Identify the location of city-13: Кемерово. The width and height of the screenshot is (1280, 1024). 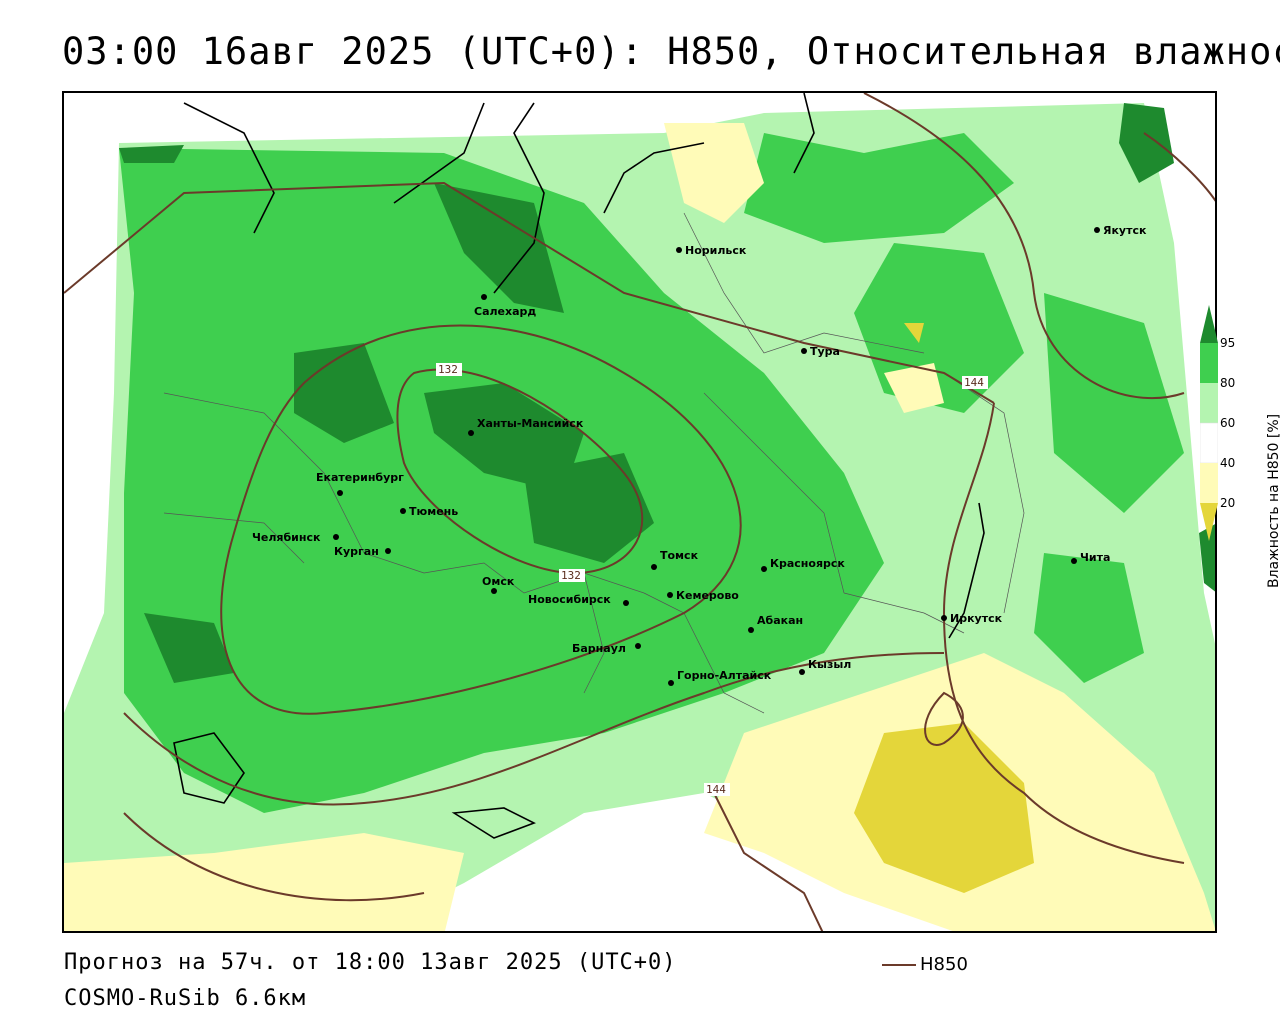
(703, 595).